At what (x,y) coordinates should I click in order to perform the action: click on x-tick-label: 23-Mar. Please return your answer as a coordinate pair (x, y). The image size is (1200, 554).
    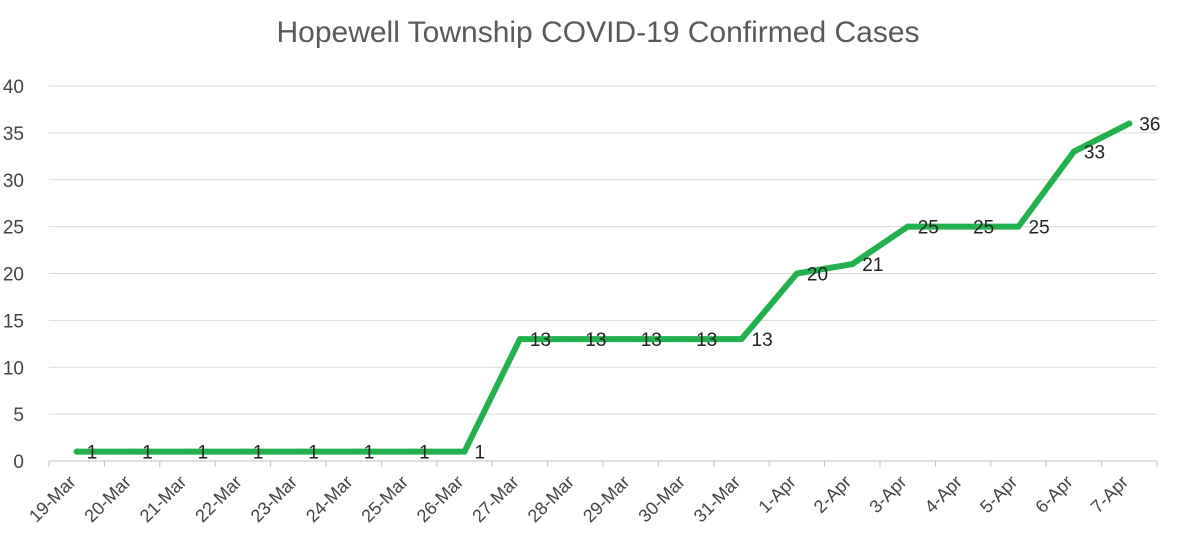
    Looking at the image, I should click on (274, 499).